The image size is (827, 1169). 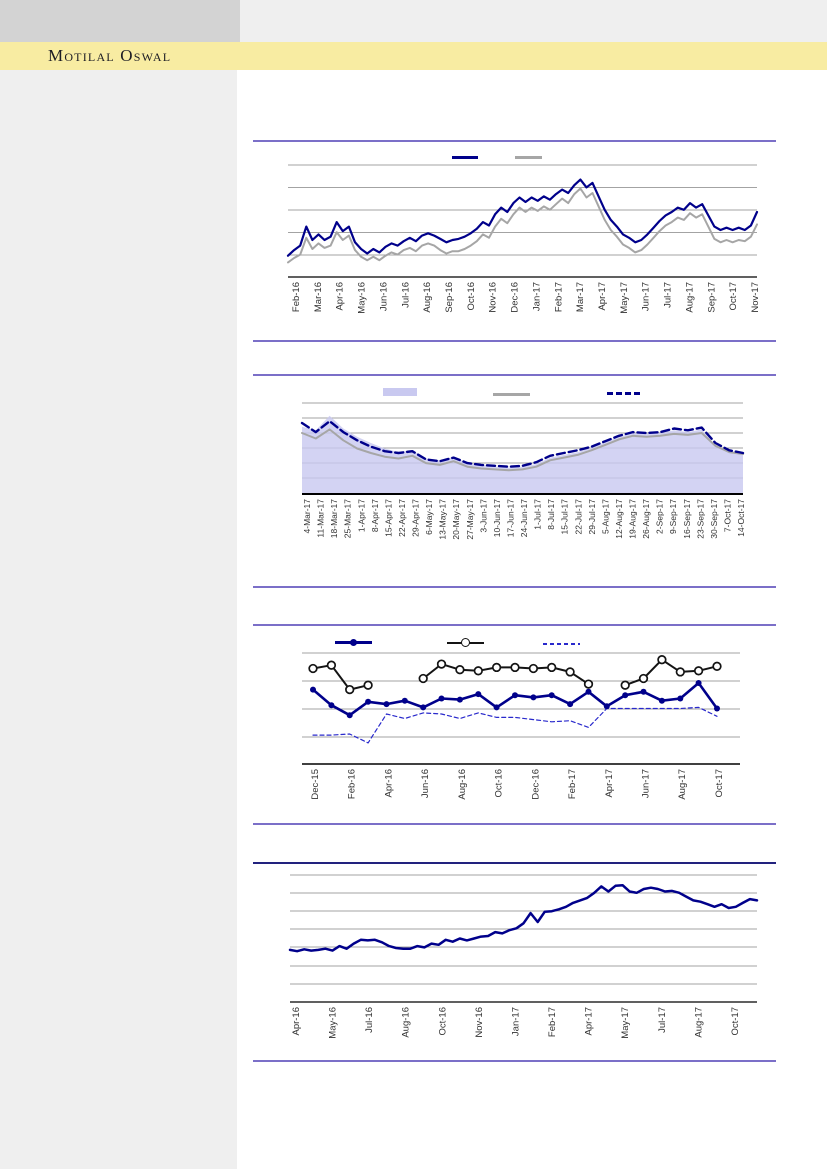 I want to click on x-axis-label: 15-Jul-17, so click(x=565, y=517).